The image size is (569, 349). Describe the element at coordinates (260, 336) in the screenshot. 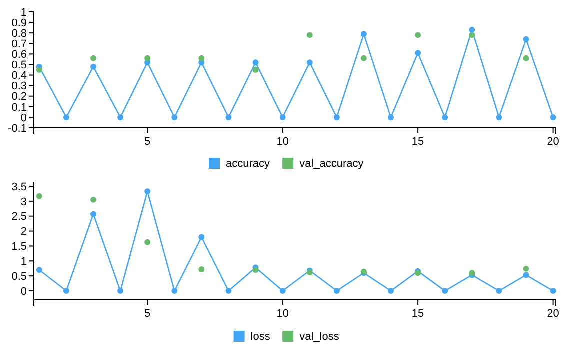

I see `legend-label: loss` at that location.